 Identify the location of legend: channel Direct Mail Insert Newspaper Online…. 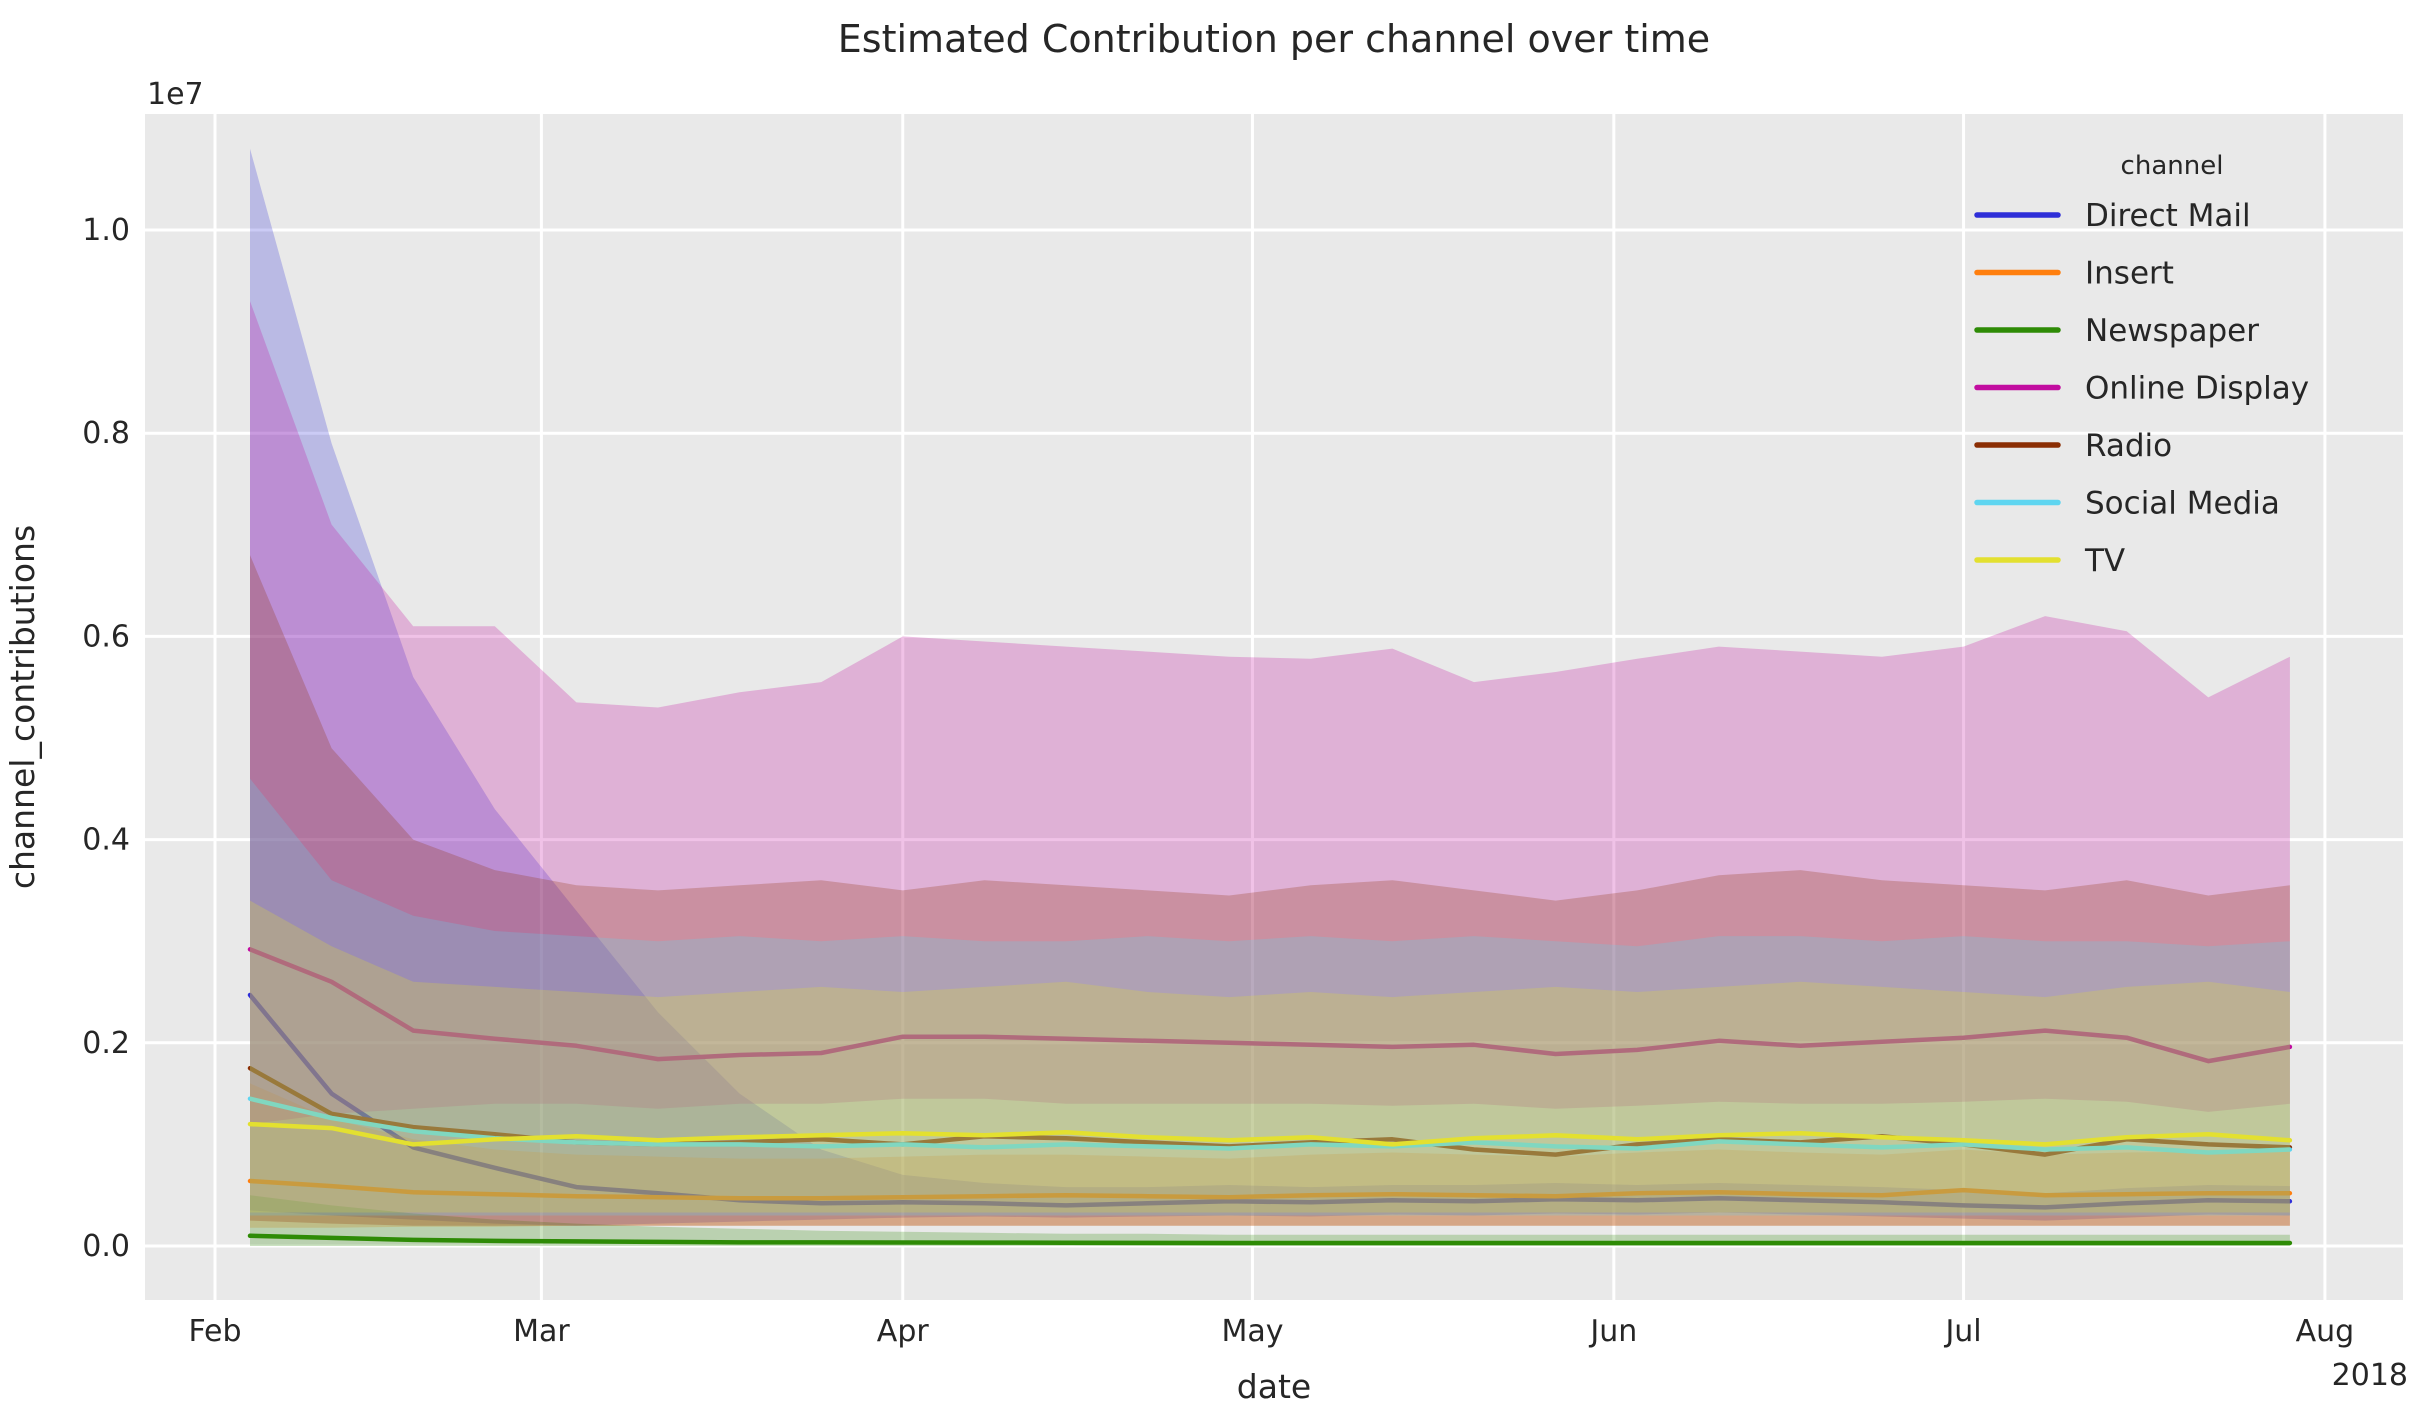
(2141, 365).